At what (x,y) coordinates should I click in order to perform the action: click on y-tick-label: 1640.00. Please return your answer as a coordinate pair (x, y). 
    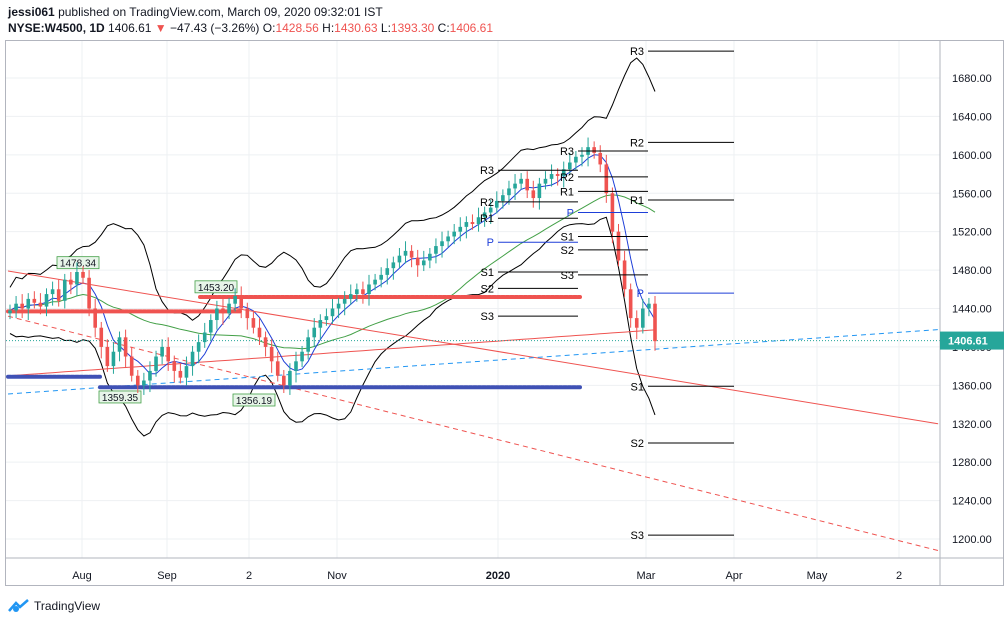
    Looking at the image, I should click on (972, 117).